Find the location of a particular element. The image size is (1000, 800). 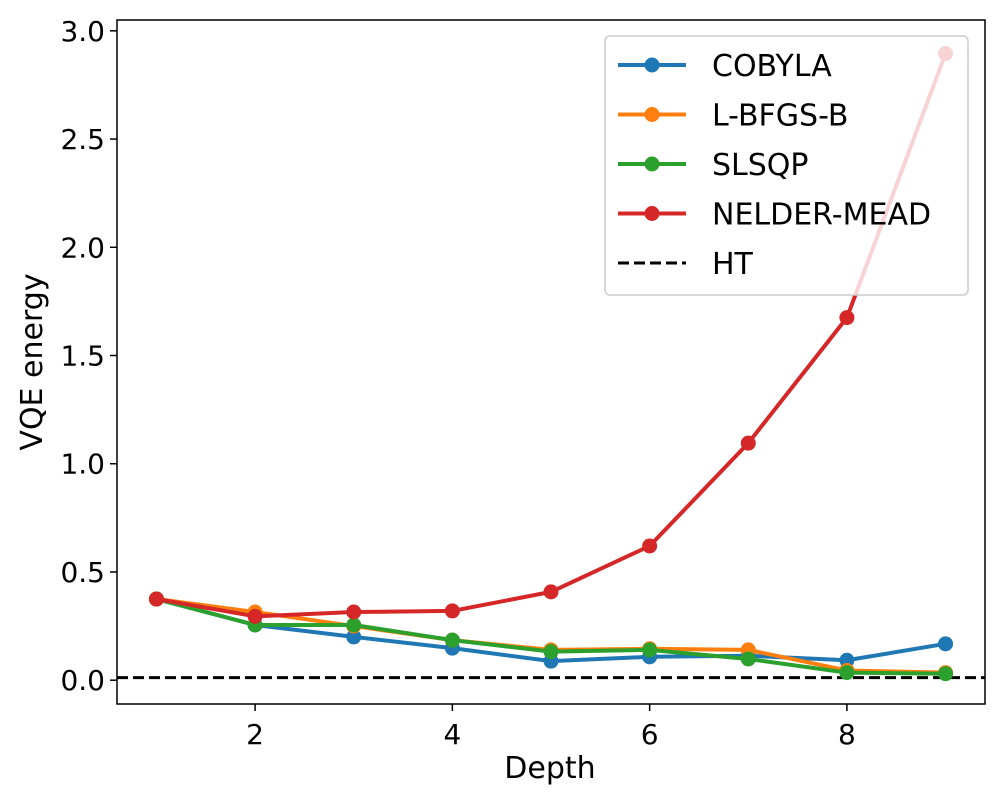

legend-marker-cobyla is located at coordinates (652, 65).